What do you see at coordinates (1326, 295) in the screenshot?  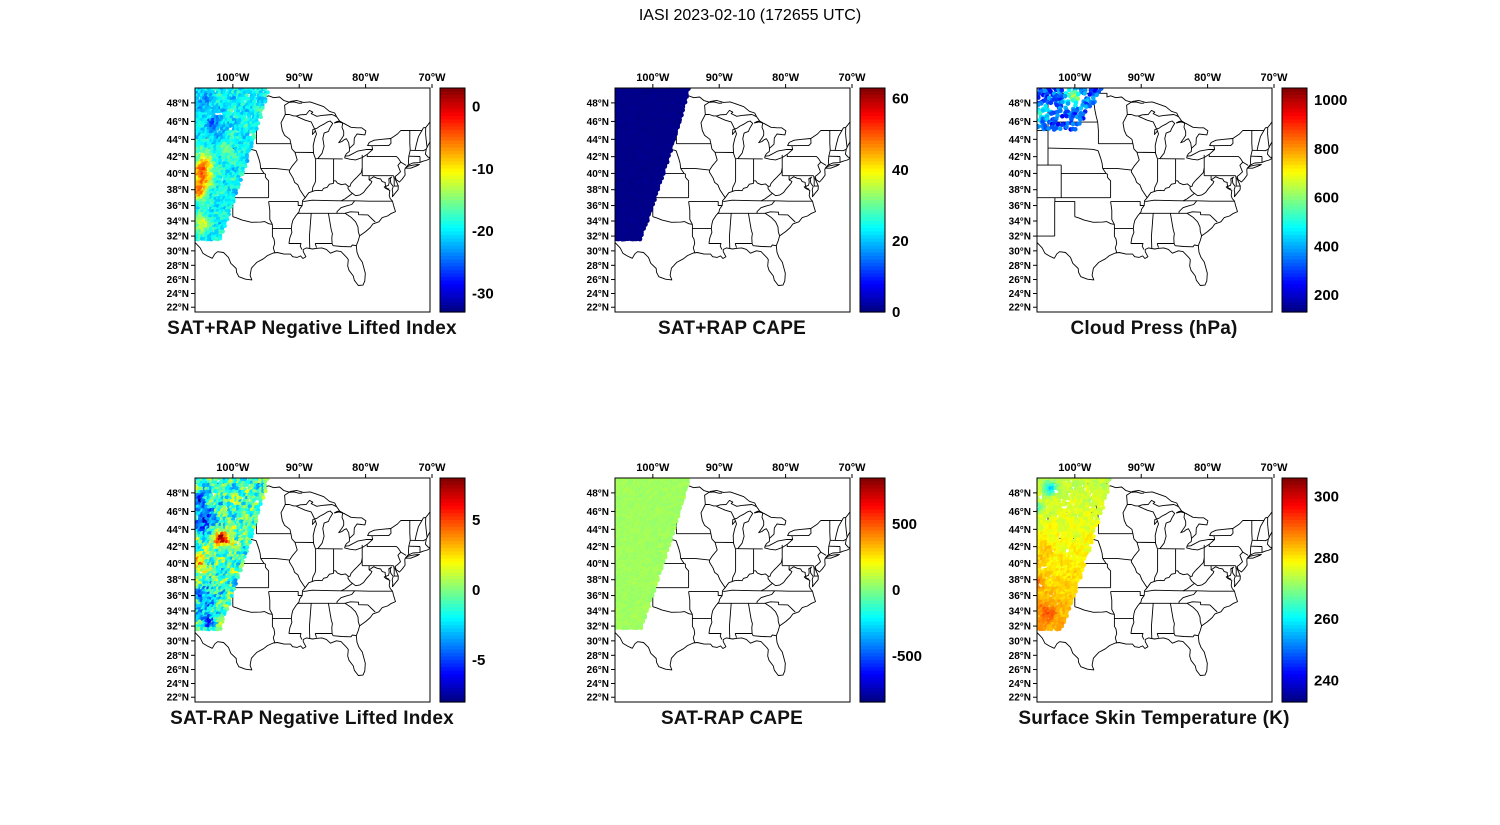 I see `svg-text: 200` at bounding box center [1326, 295].